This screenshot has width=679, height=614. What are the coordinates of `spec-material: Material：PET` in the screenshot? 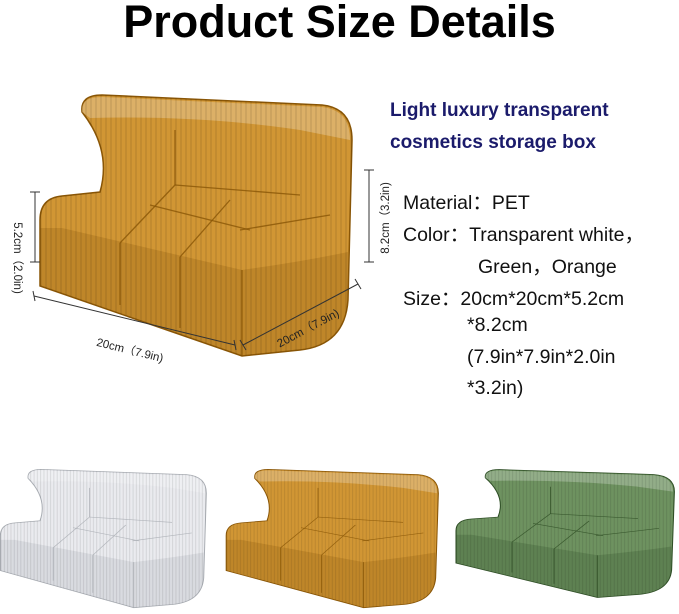 It's located at (466, 203).